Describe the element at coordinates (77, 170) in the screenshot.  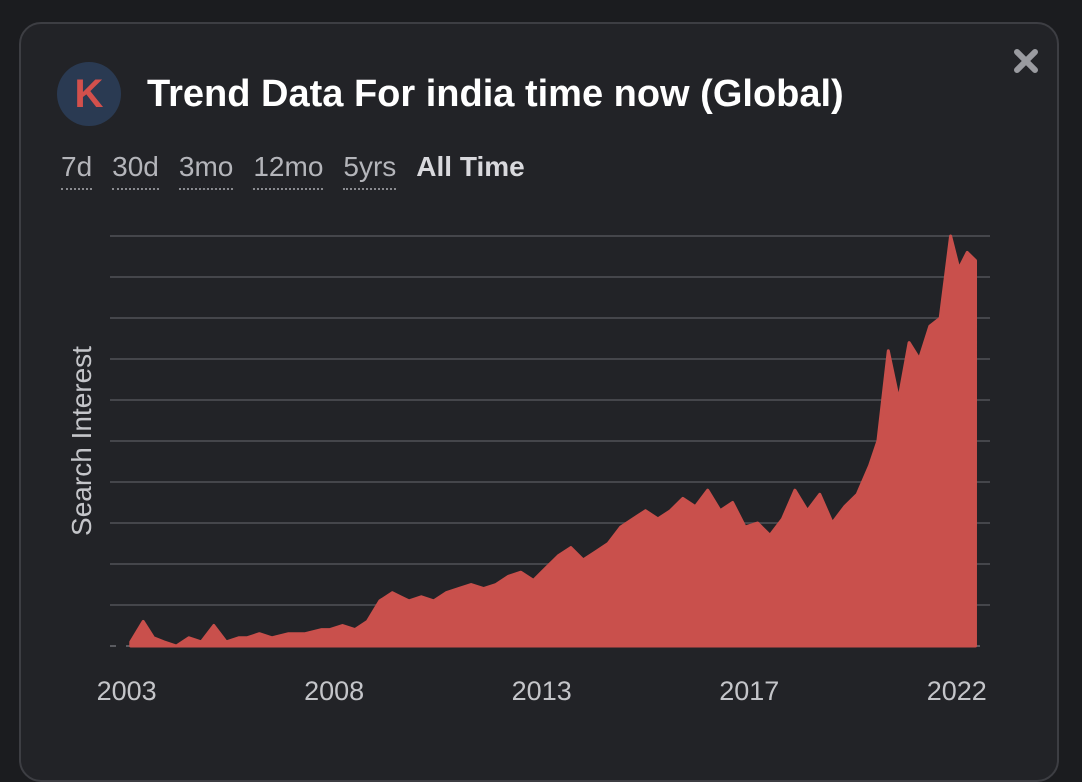
I see `range-7d: 7d` at that location.